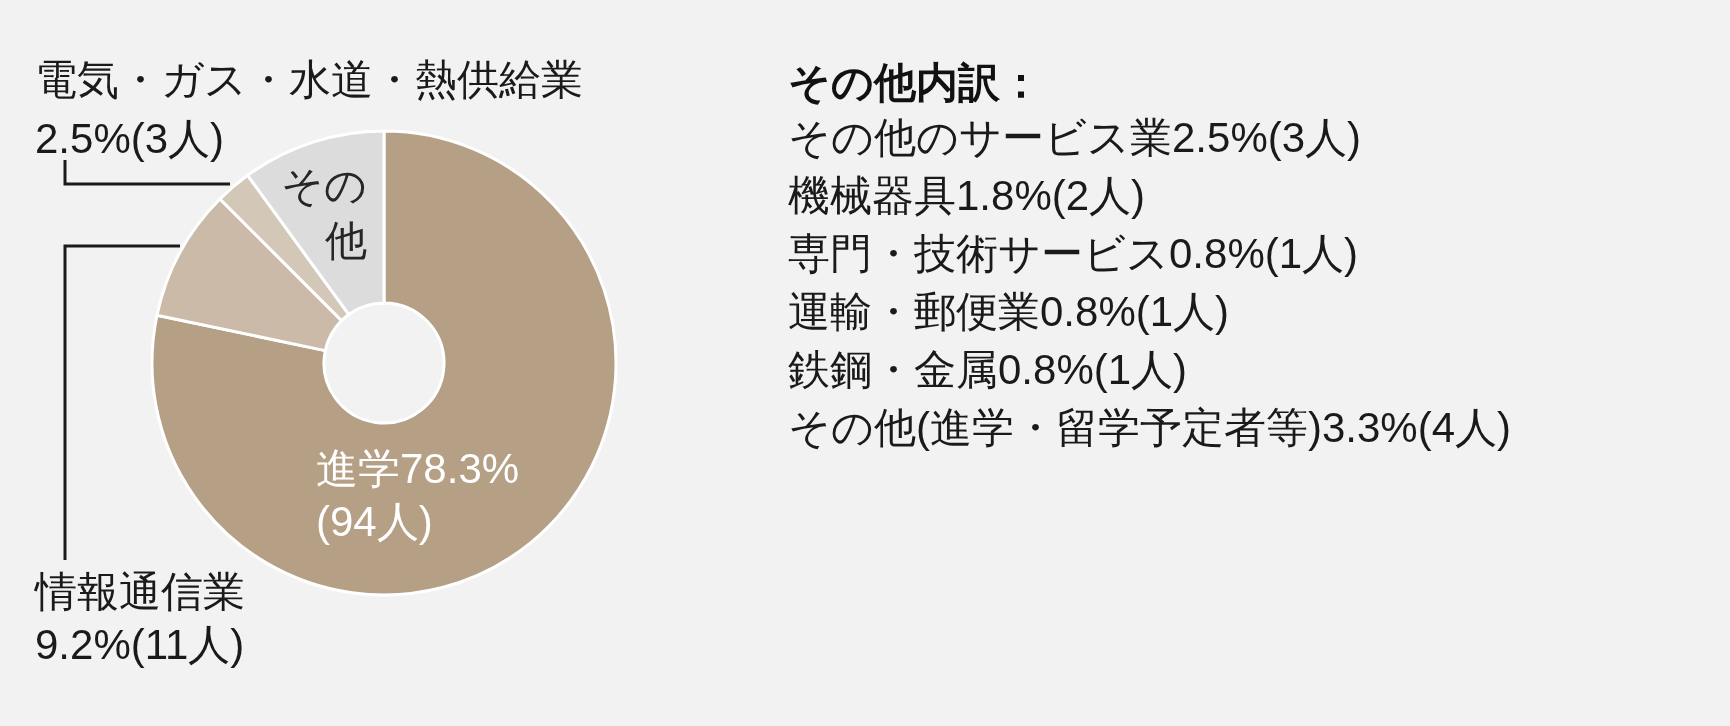 This screenshot has height=726, width=1730. I want to click on data-label: 9.2%(11人), so click(140, 645).